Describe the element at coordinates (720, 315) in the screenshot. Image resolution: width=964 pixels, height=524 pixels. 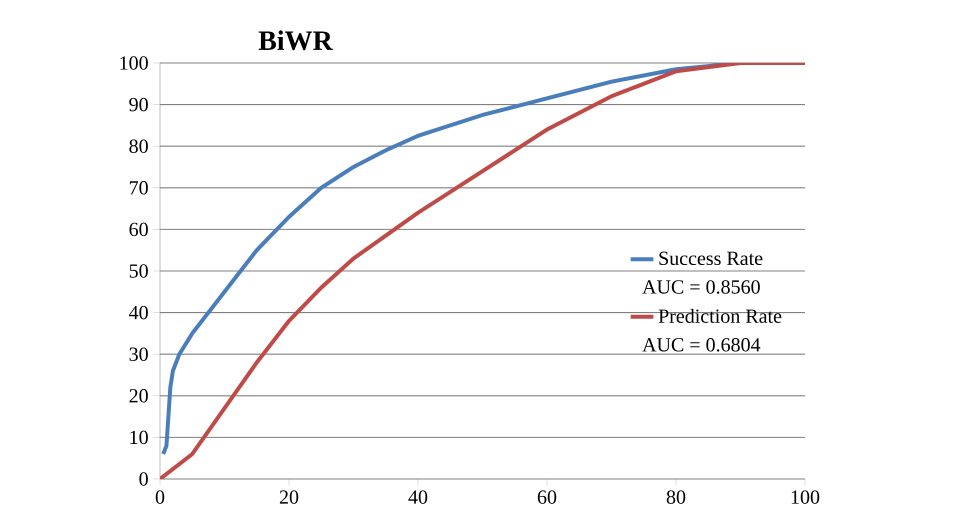
I see `legend-label: Prediction Rate` at that location.